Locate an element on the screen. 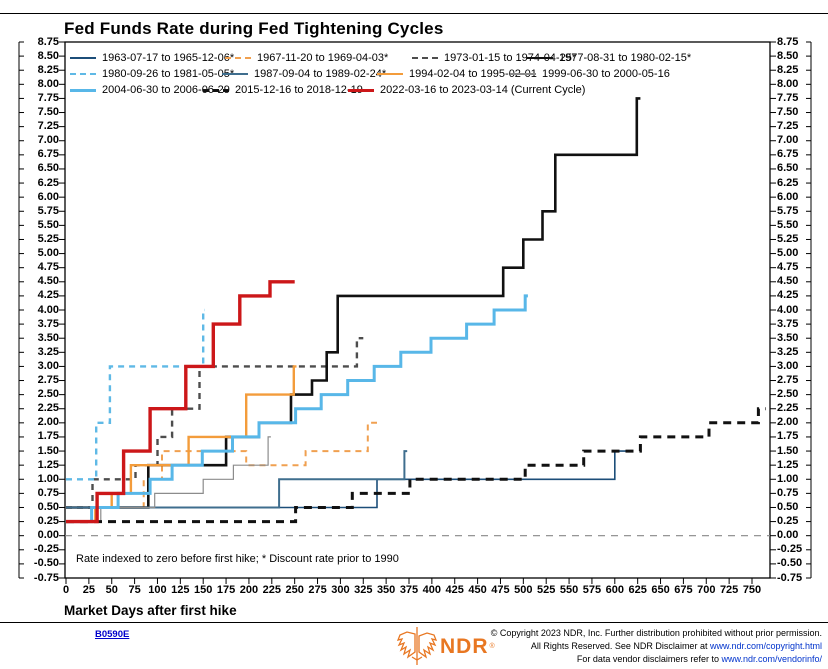 This screenshot has height=669, width=828. x-axis-tick-label: 475 is located at coordinates (500, 590).